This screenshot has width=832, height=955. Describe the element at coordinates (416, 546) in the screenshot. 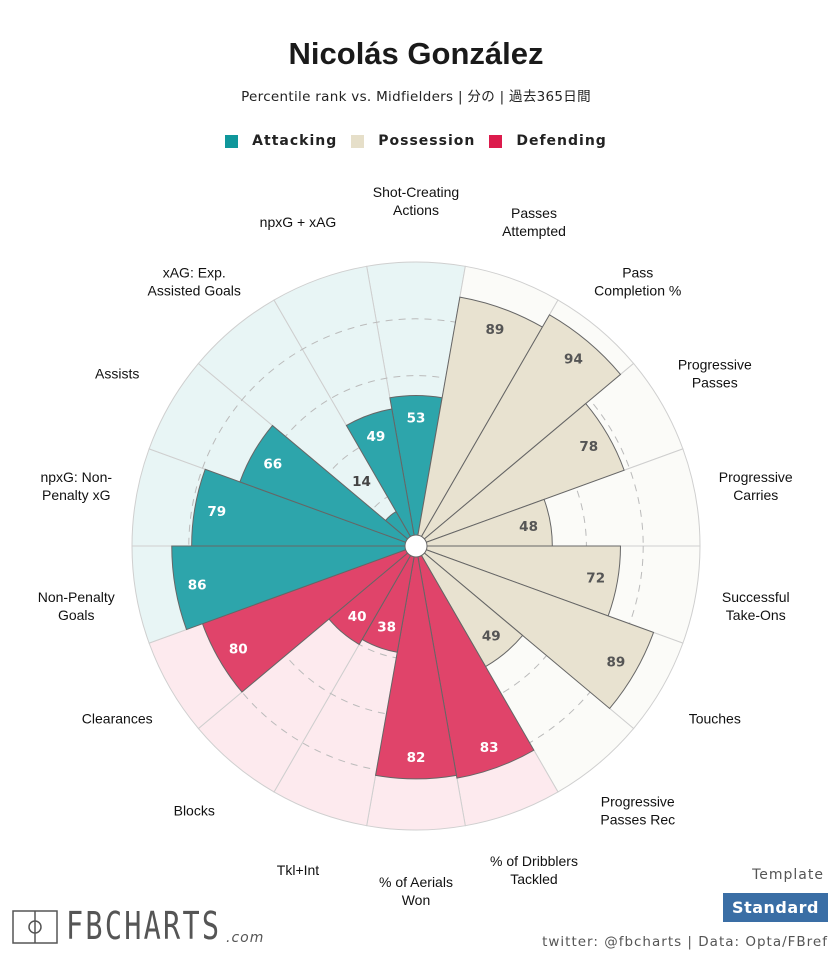

I see `center-hole` at that location.